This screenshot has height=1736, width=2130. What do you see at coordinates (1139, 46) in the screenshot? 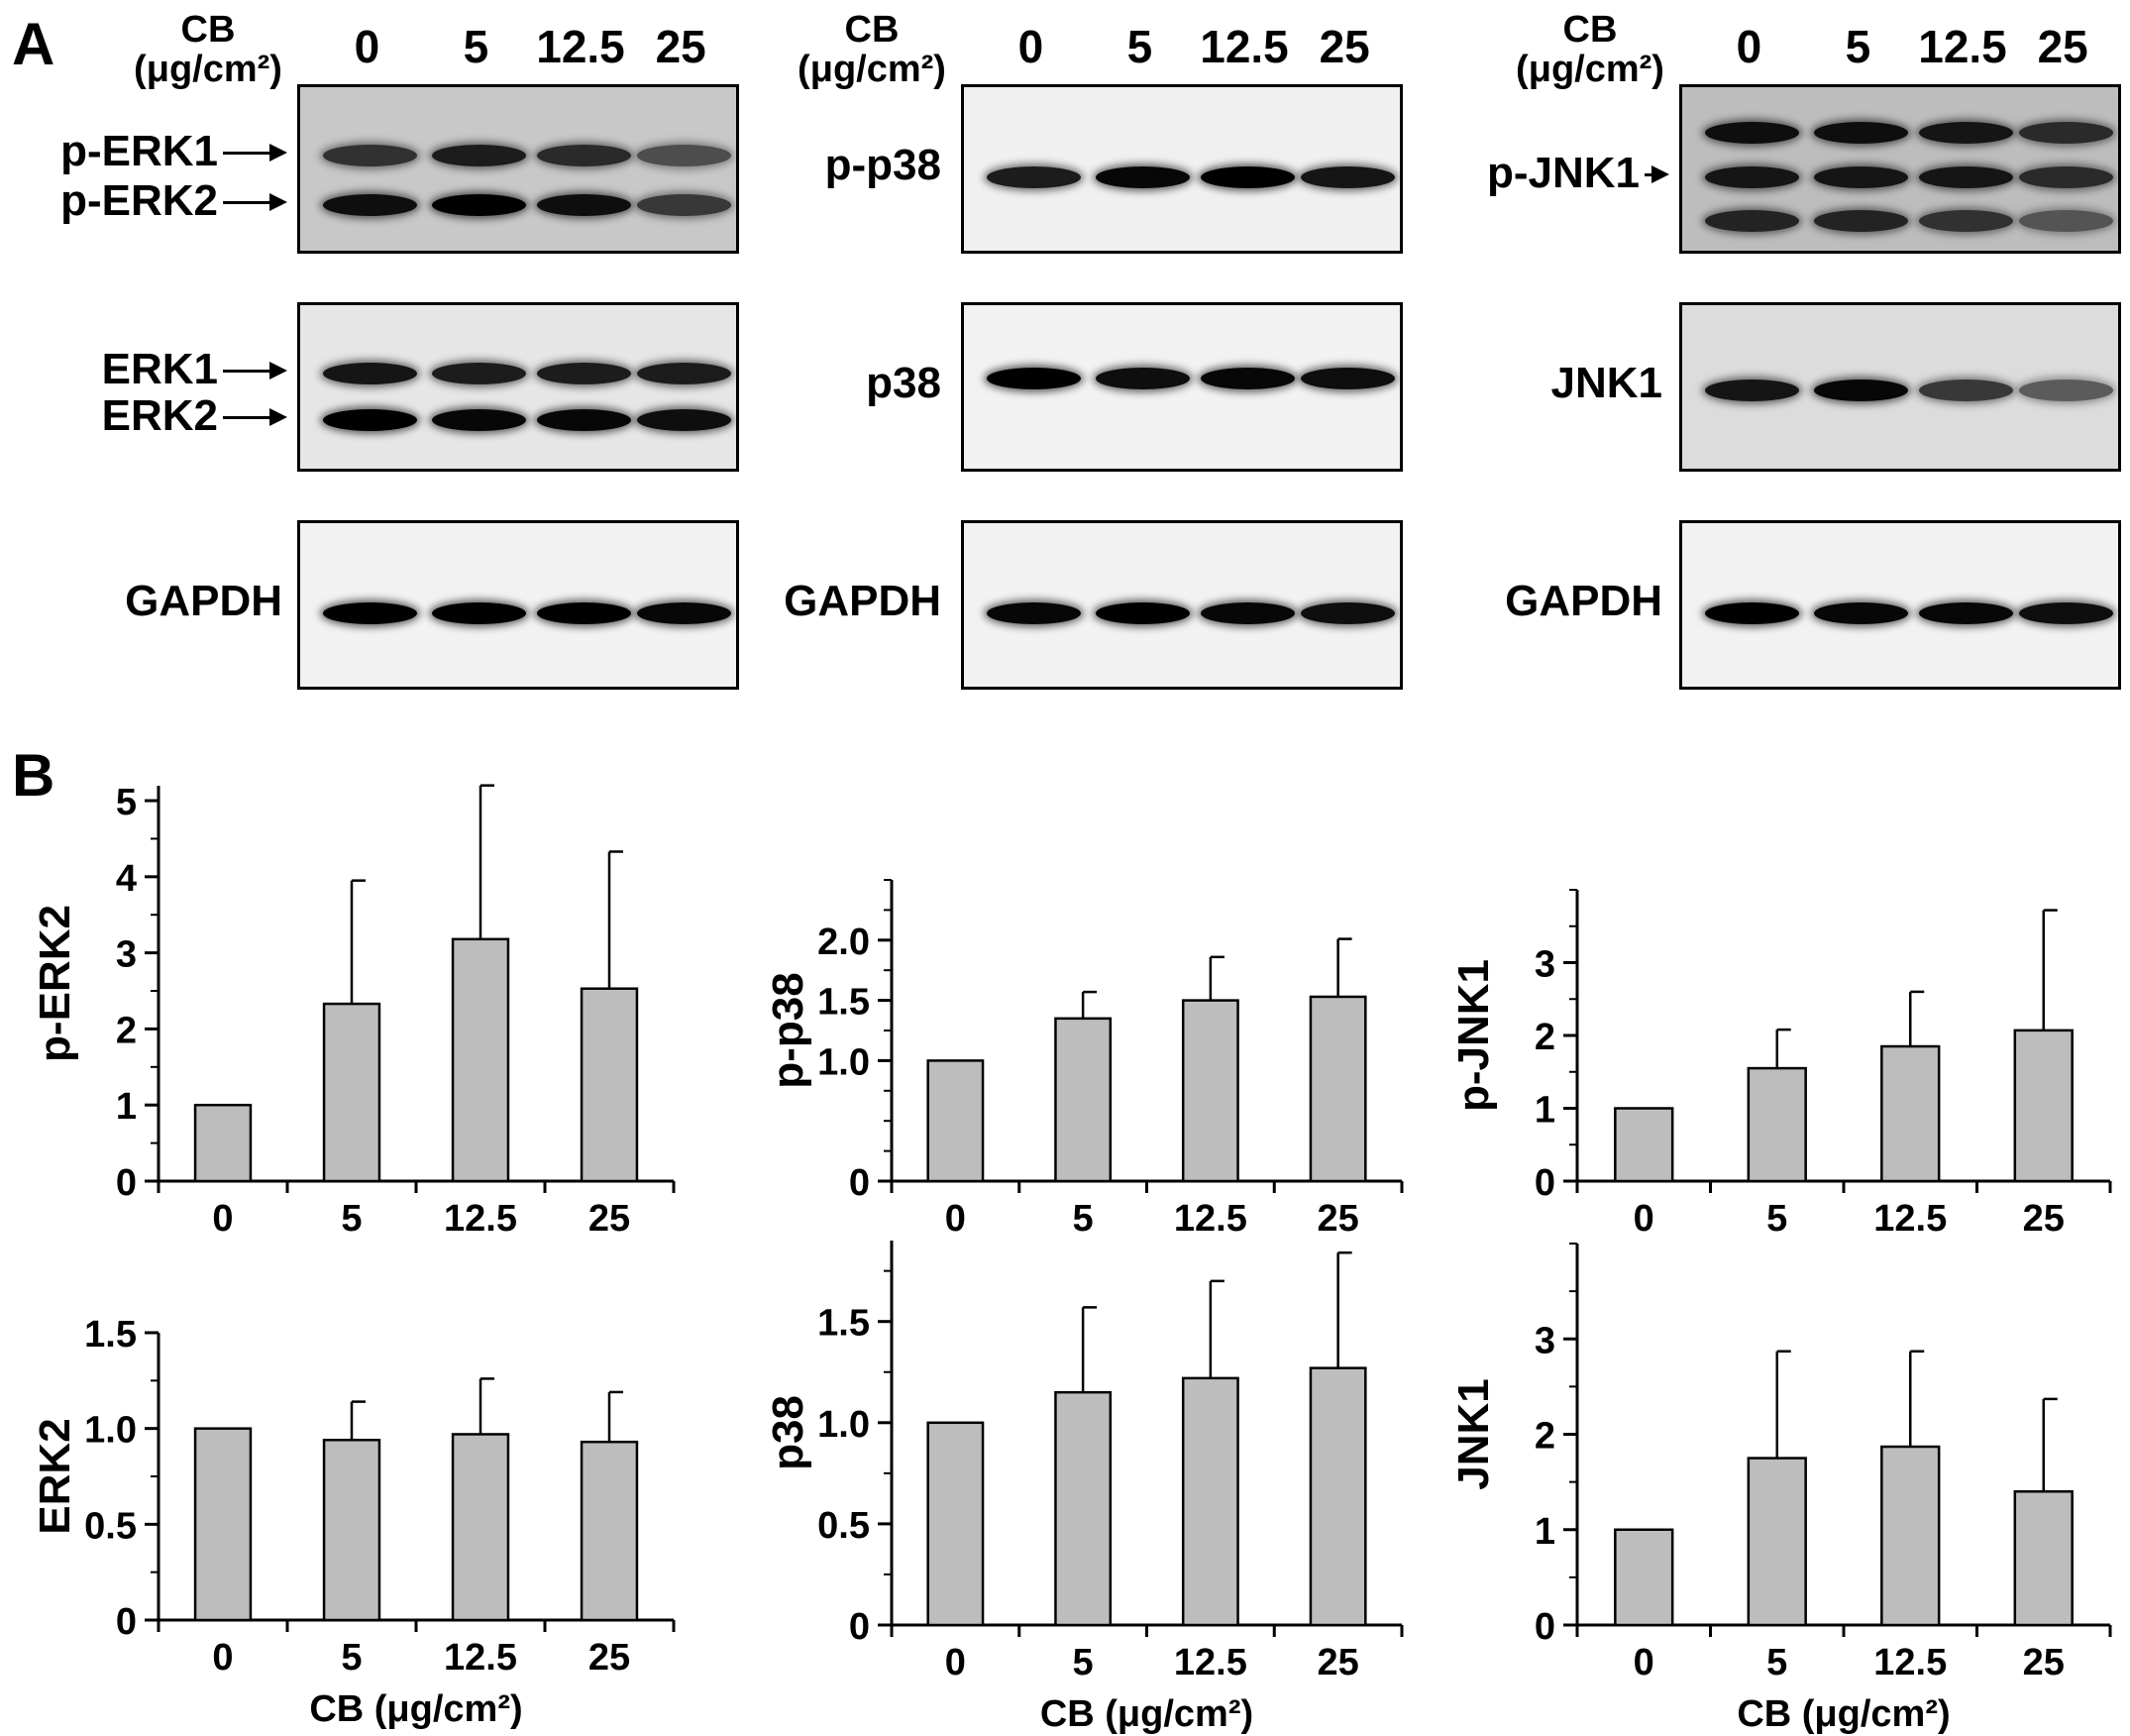
I see `lane-header: 5` at bounding box center [1139, 46].